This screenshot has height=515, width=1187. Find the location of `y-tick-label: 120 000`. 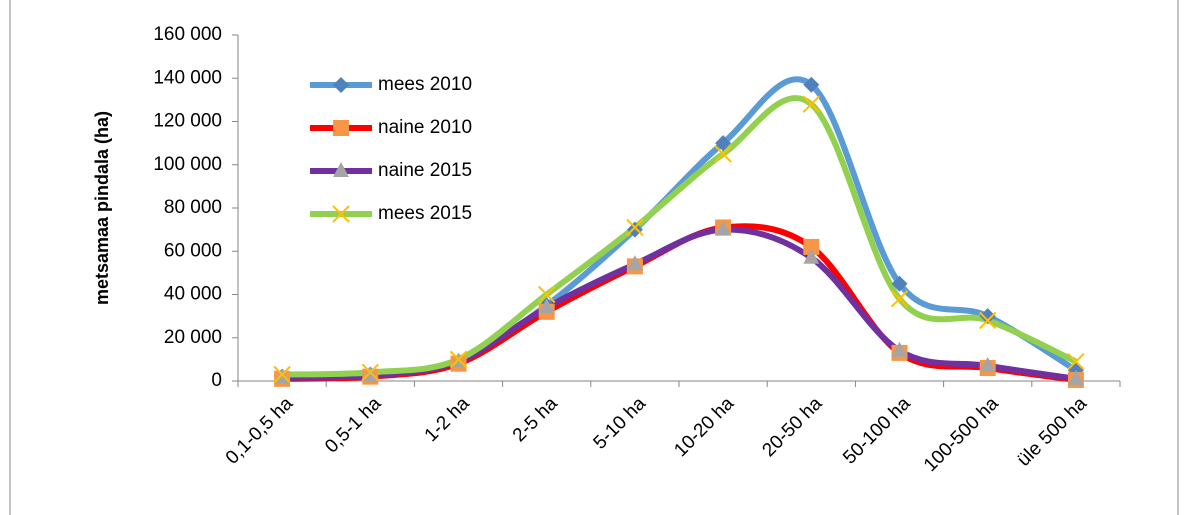

y-tick-label: 120 000 is located at coordinates (187, 121).